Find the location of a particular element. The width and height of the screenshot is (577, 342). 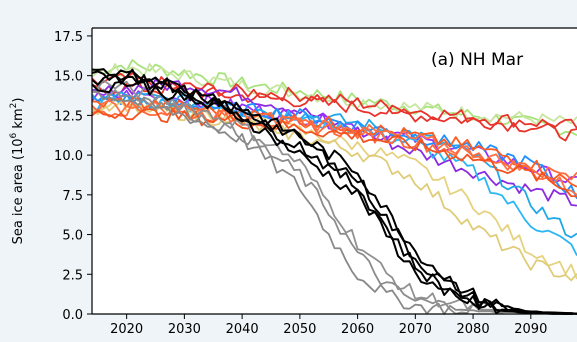

y-tick-label: 2.5 is located at coordinates (72, 275).